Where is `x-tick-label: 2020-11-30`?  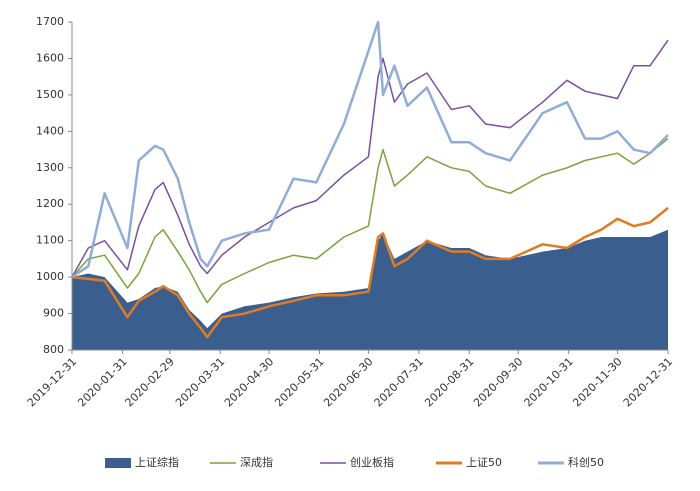
x-tick-label: 2020-11-30 is located at coordinates (597, 382).